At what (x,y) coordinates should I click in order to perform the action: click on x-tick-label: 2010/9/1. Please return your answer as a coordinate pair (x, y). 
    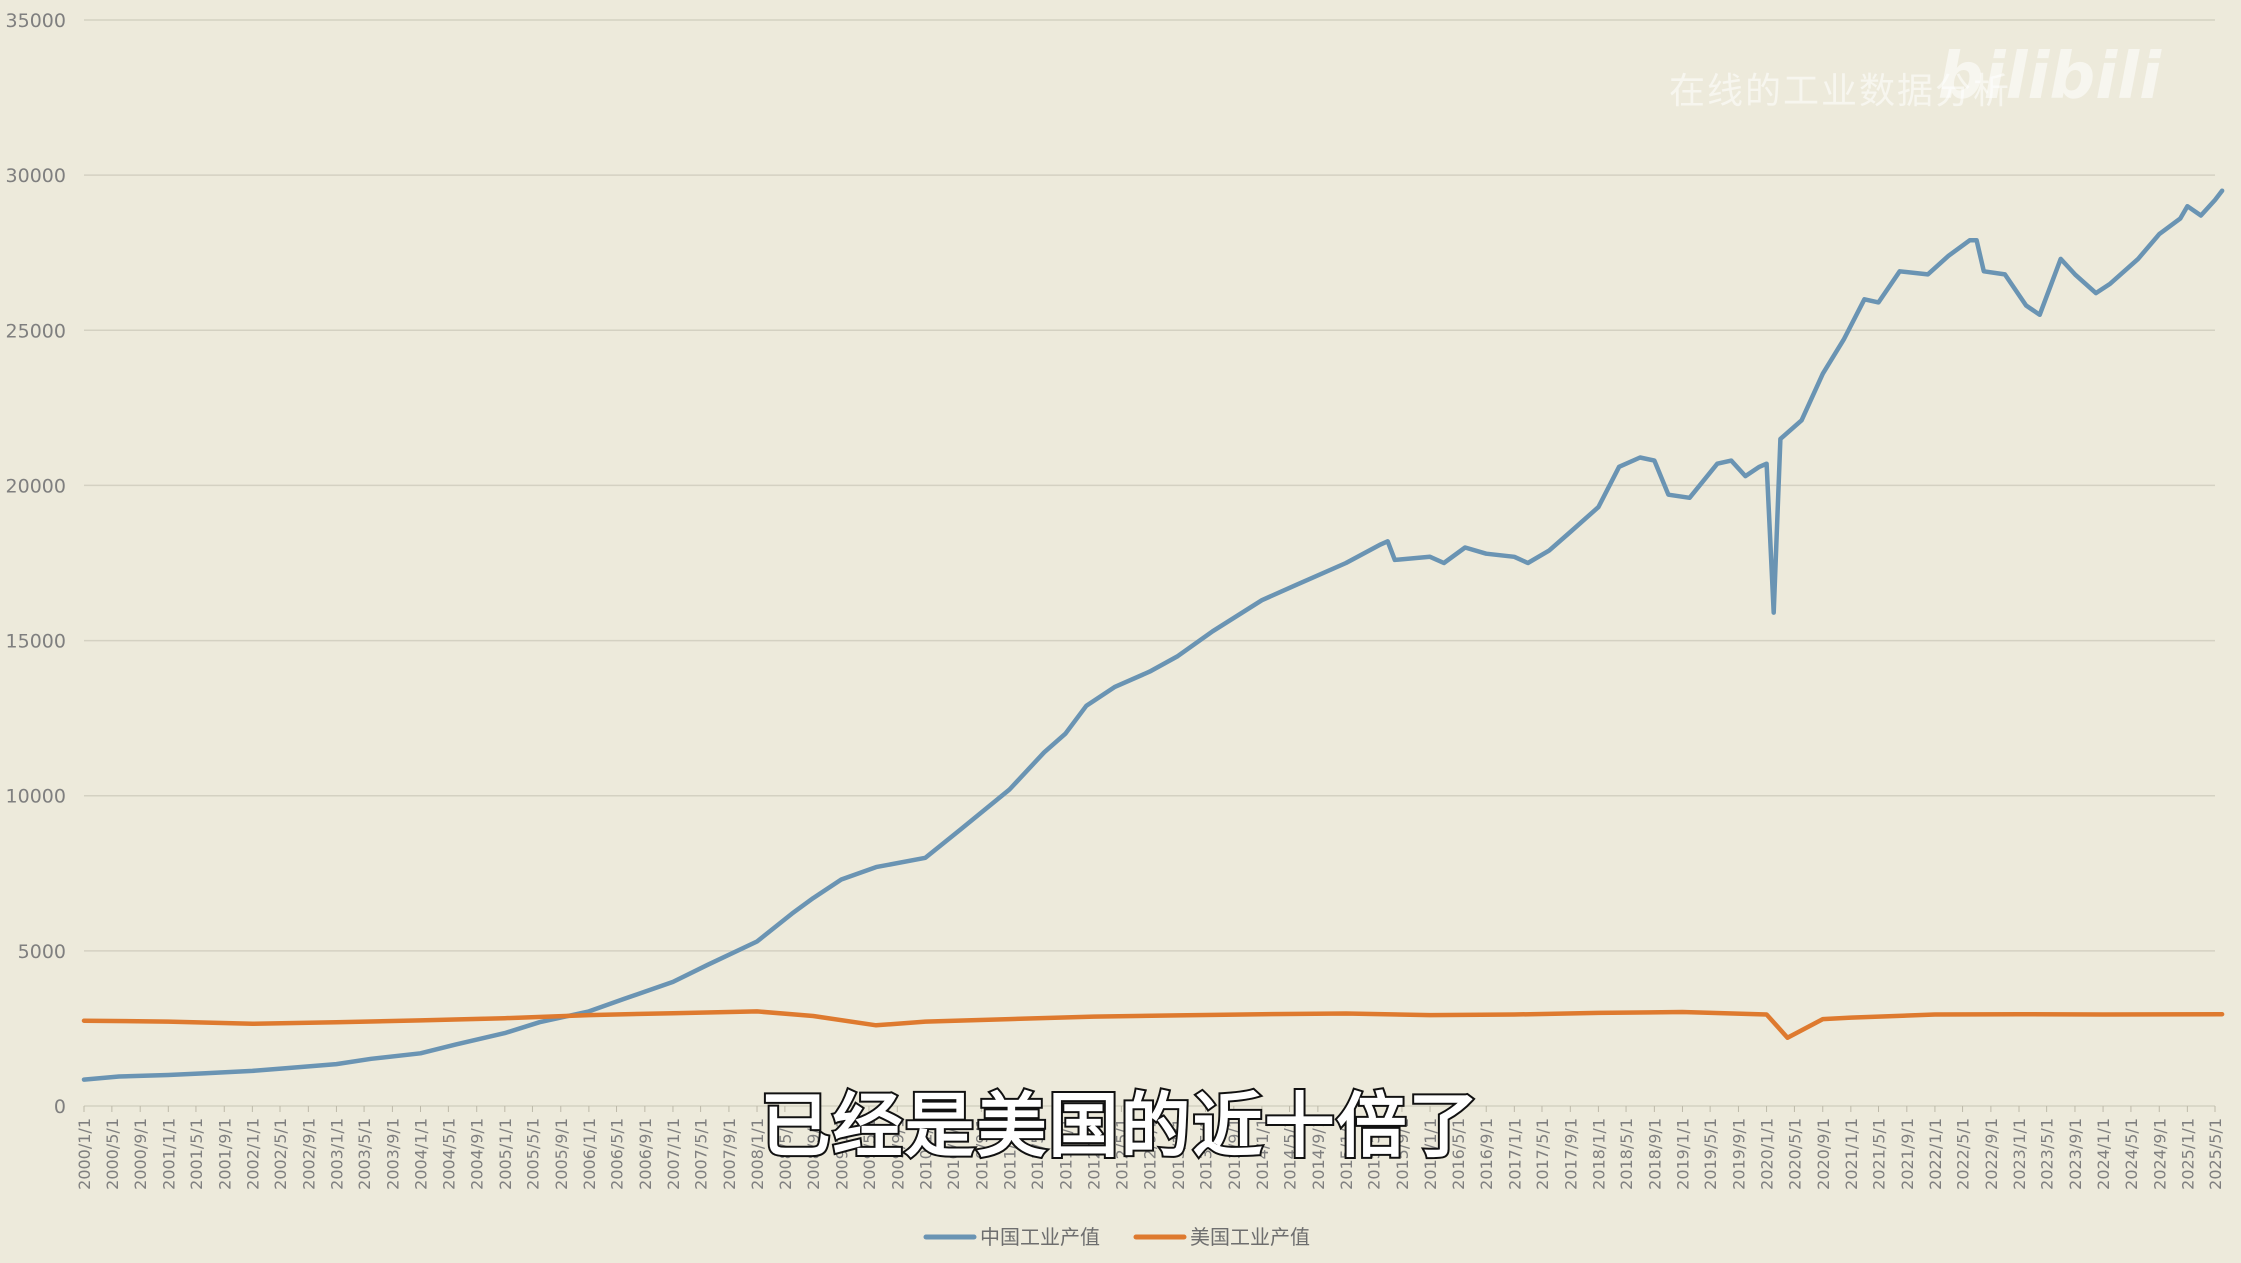
    Looking at the image, I should click on (981, 1154).